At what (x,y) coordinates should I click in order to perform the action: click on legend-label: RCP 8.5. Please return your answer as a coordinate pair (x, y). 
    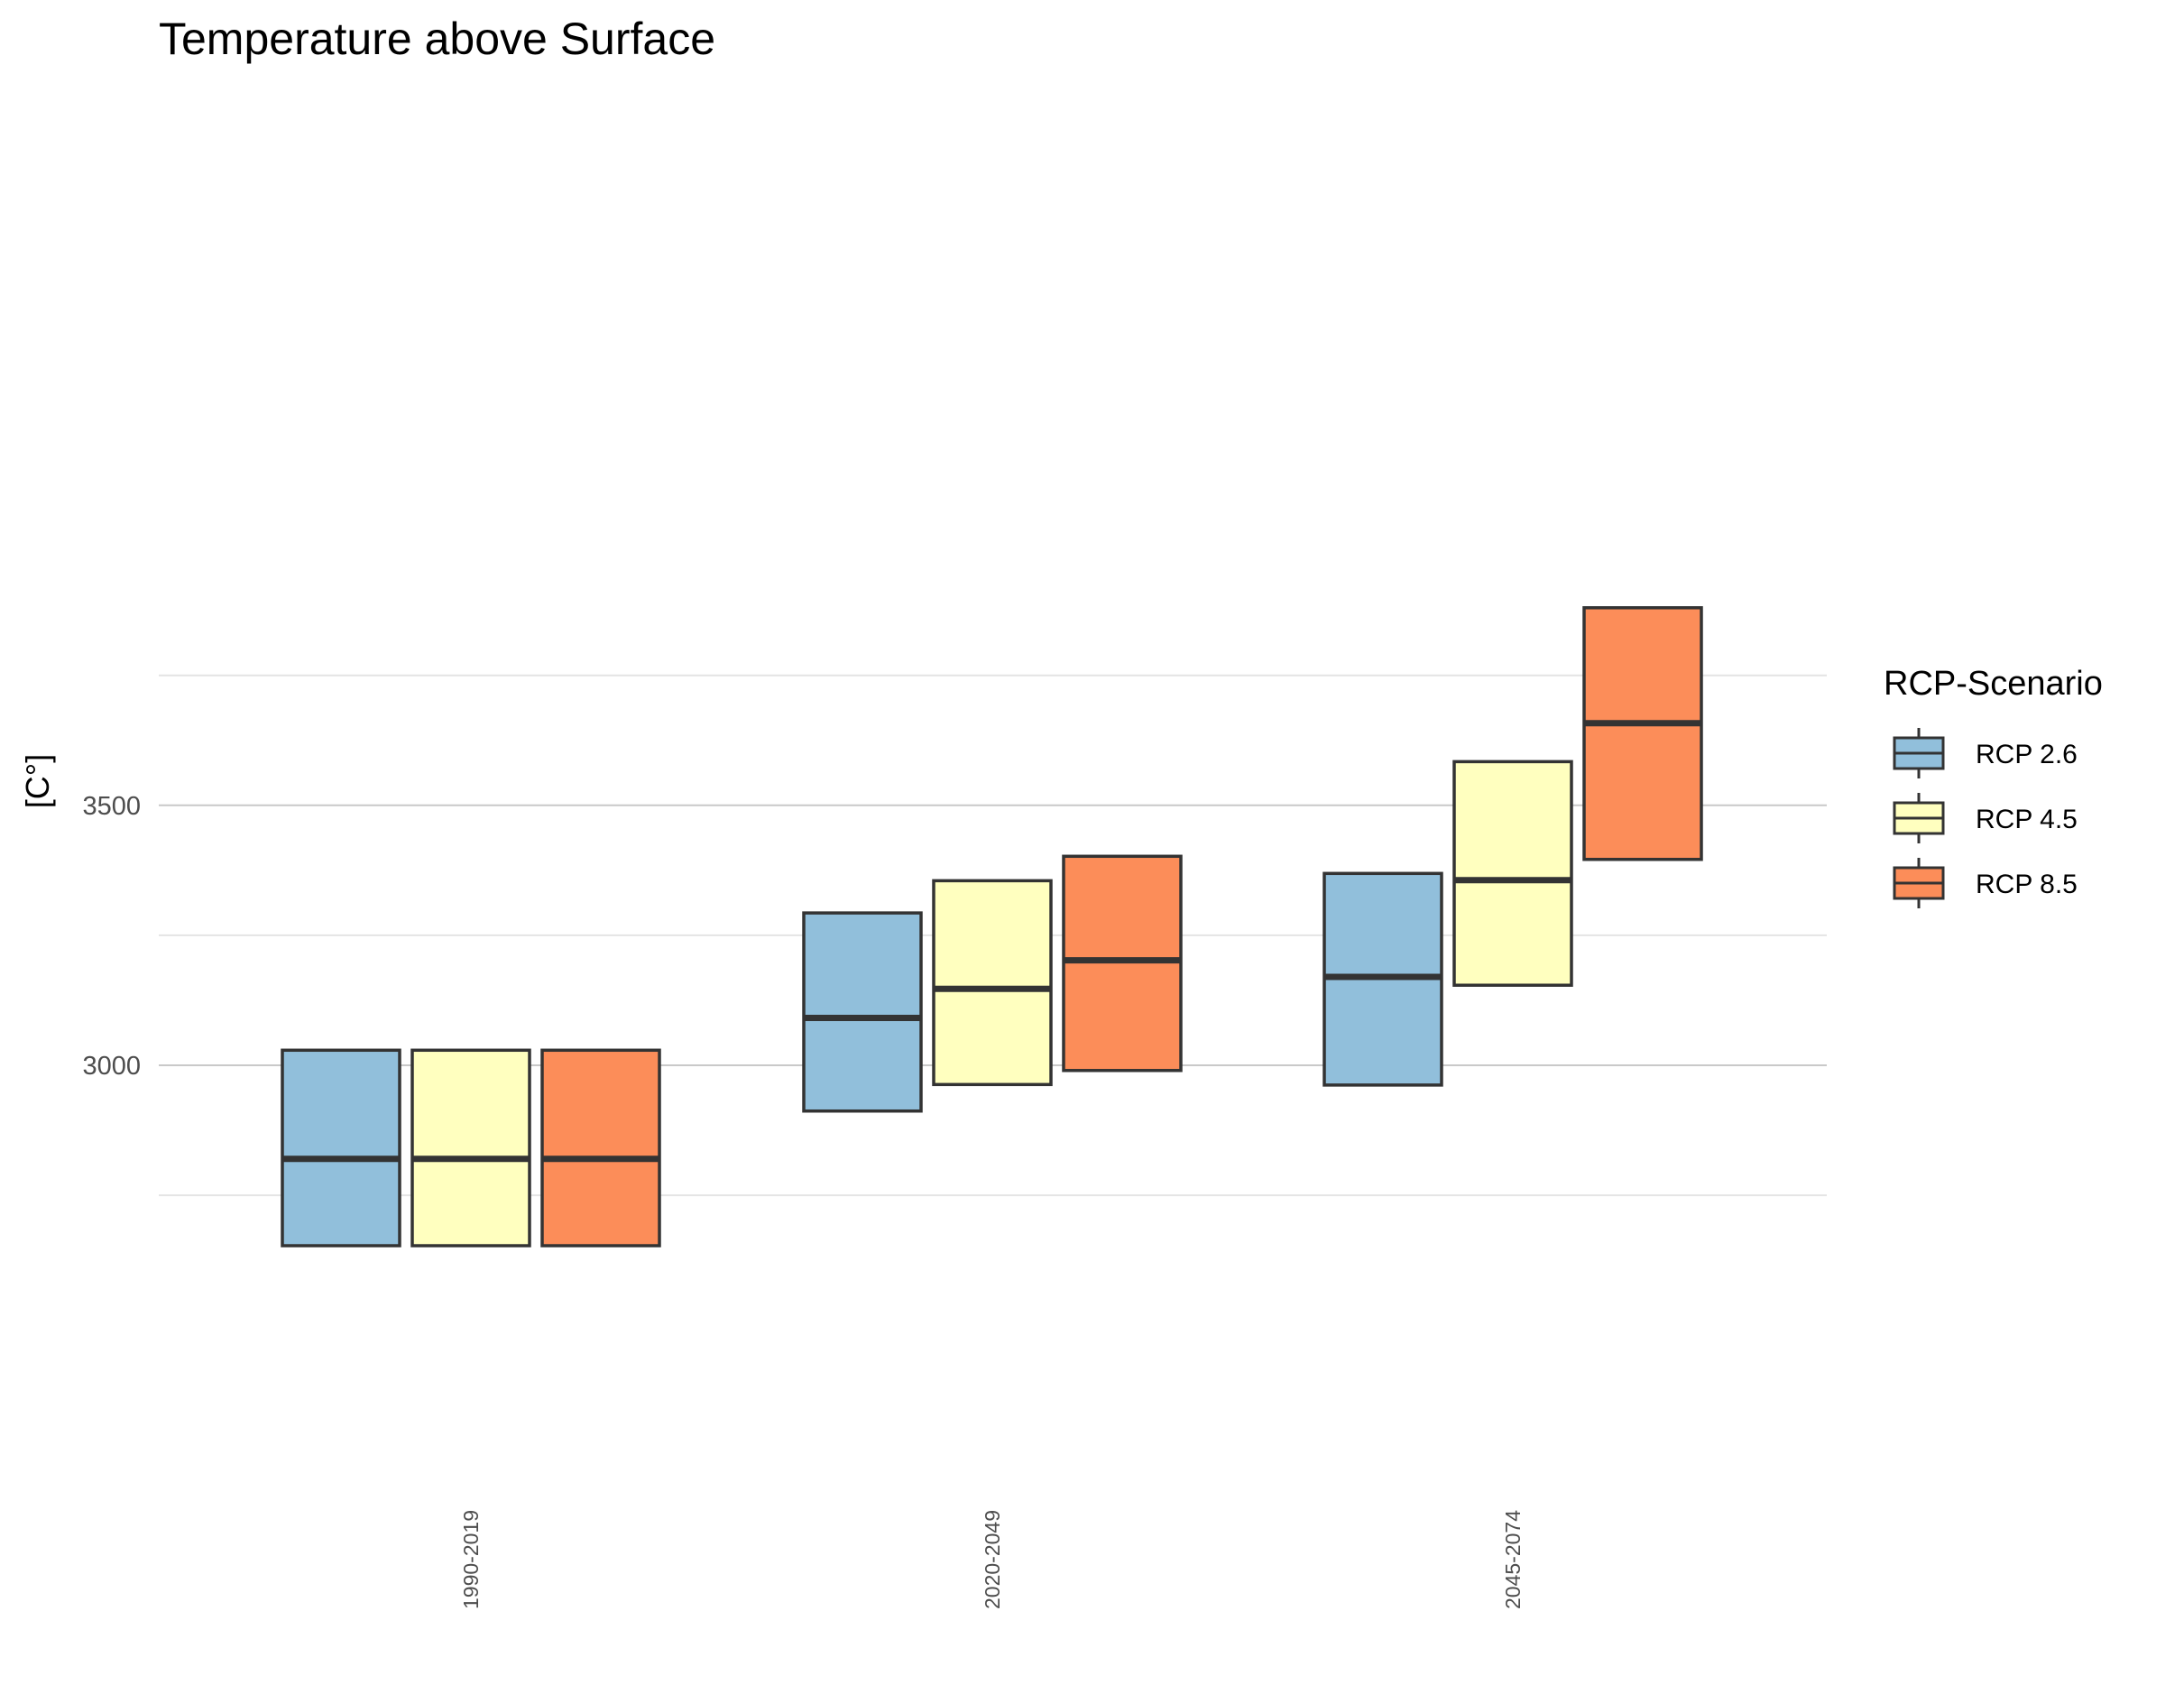
    Looking at the image, I should click on (2027, 884).